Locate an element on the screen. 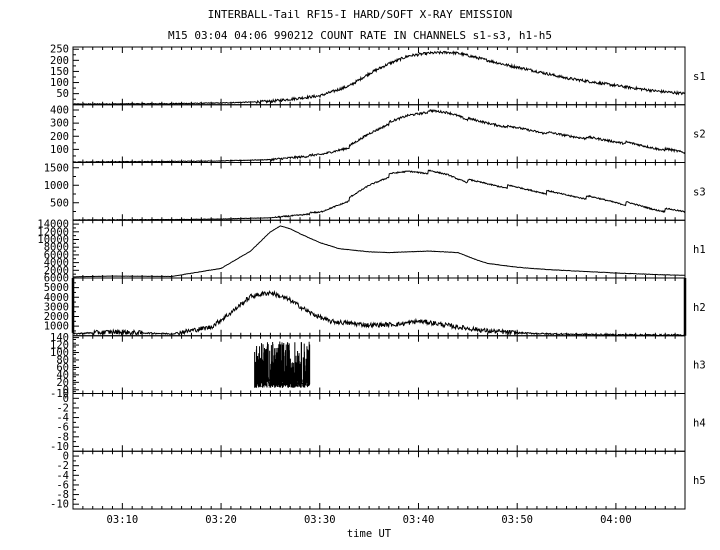 The height and width of the screenshot is (550, 720). y-tick-label-s3: 1000 is located at coordinates (56, 186).